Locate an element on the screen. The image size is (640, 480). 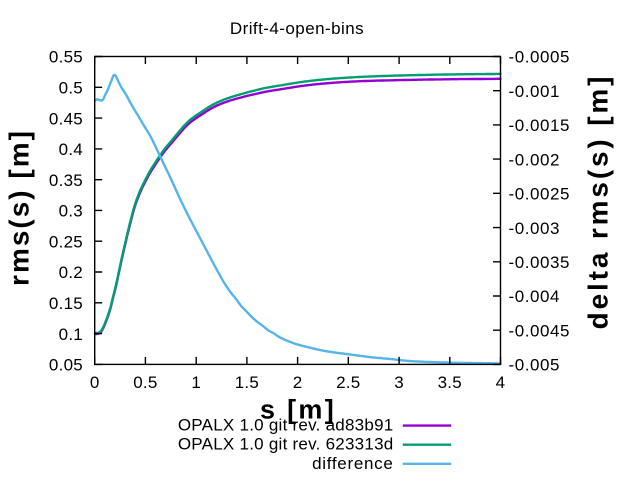
svg-text: 0 is located at coordinates (95, 382).